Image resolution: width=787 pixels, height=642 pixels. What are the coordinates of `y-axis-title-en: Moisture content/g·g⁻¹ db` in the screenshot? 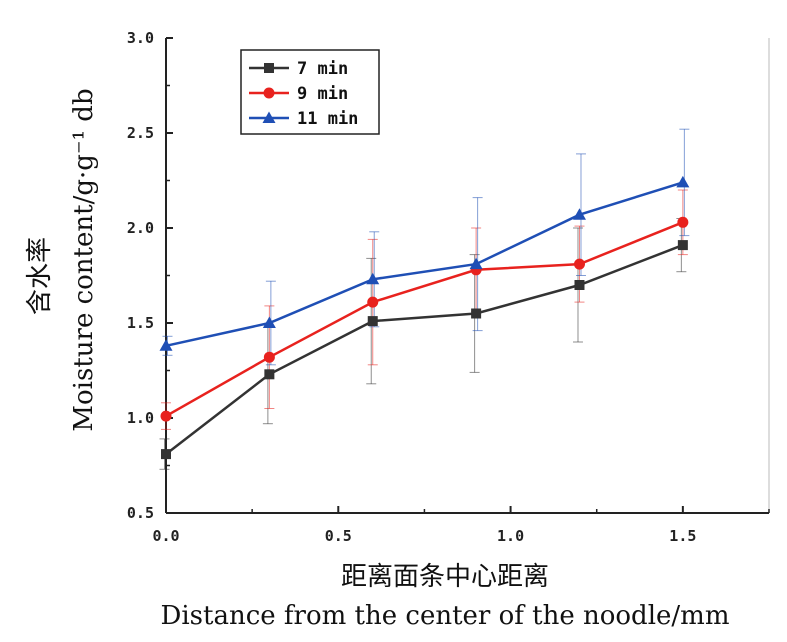 It's located at (84, 259).